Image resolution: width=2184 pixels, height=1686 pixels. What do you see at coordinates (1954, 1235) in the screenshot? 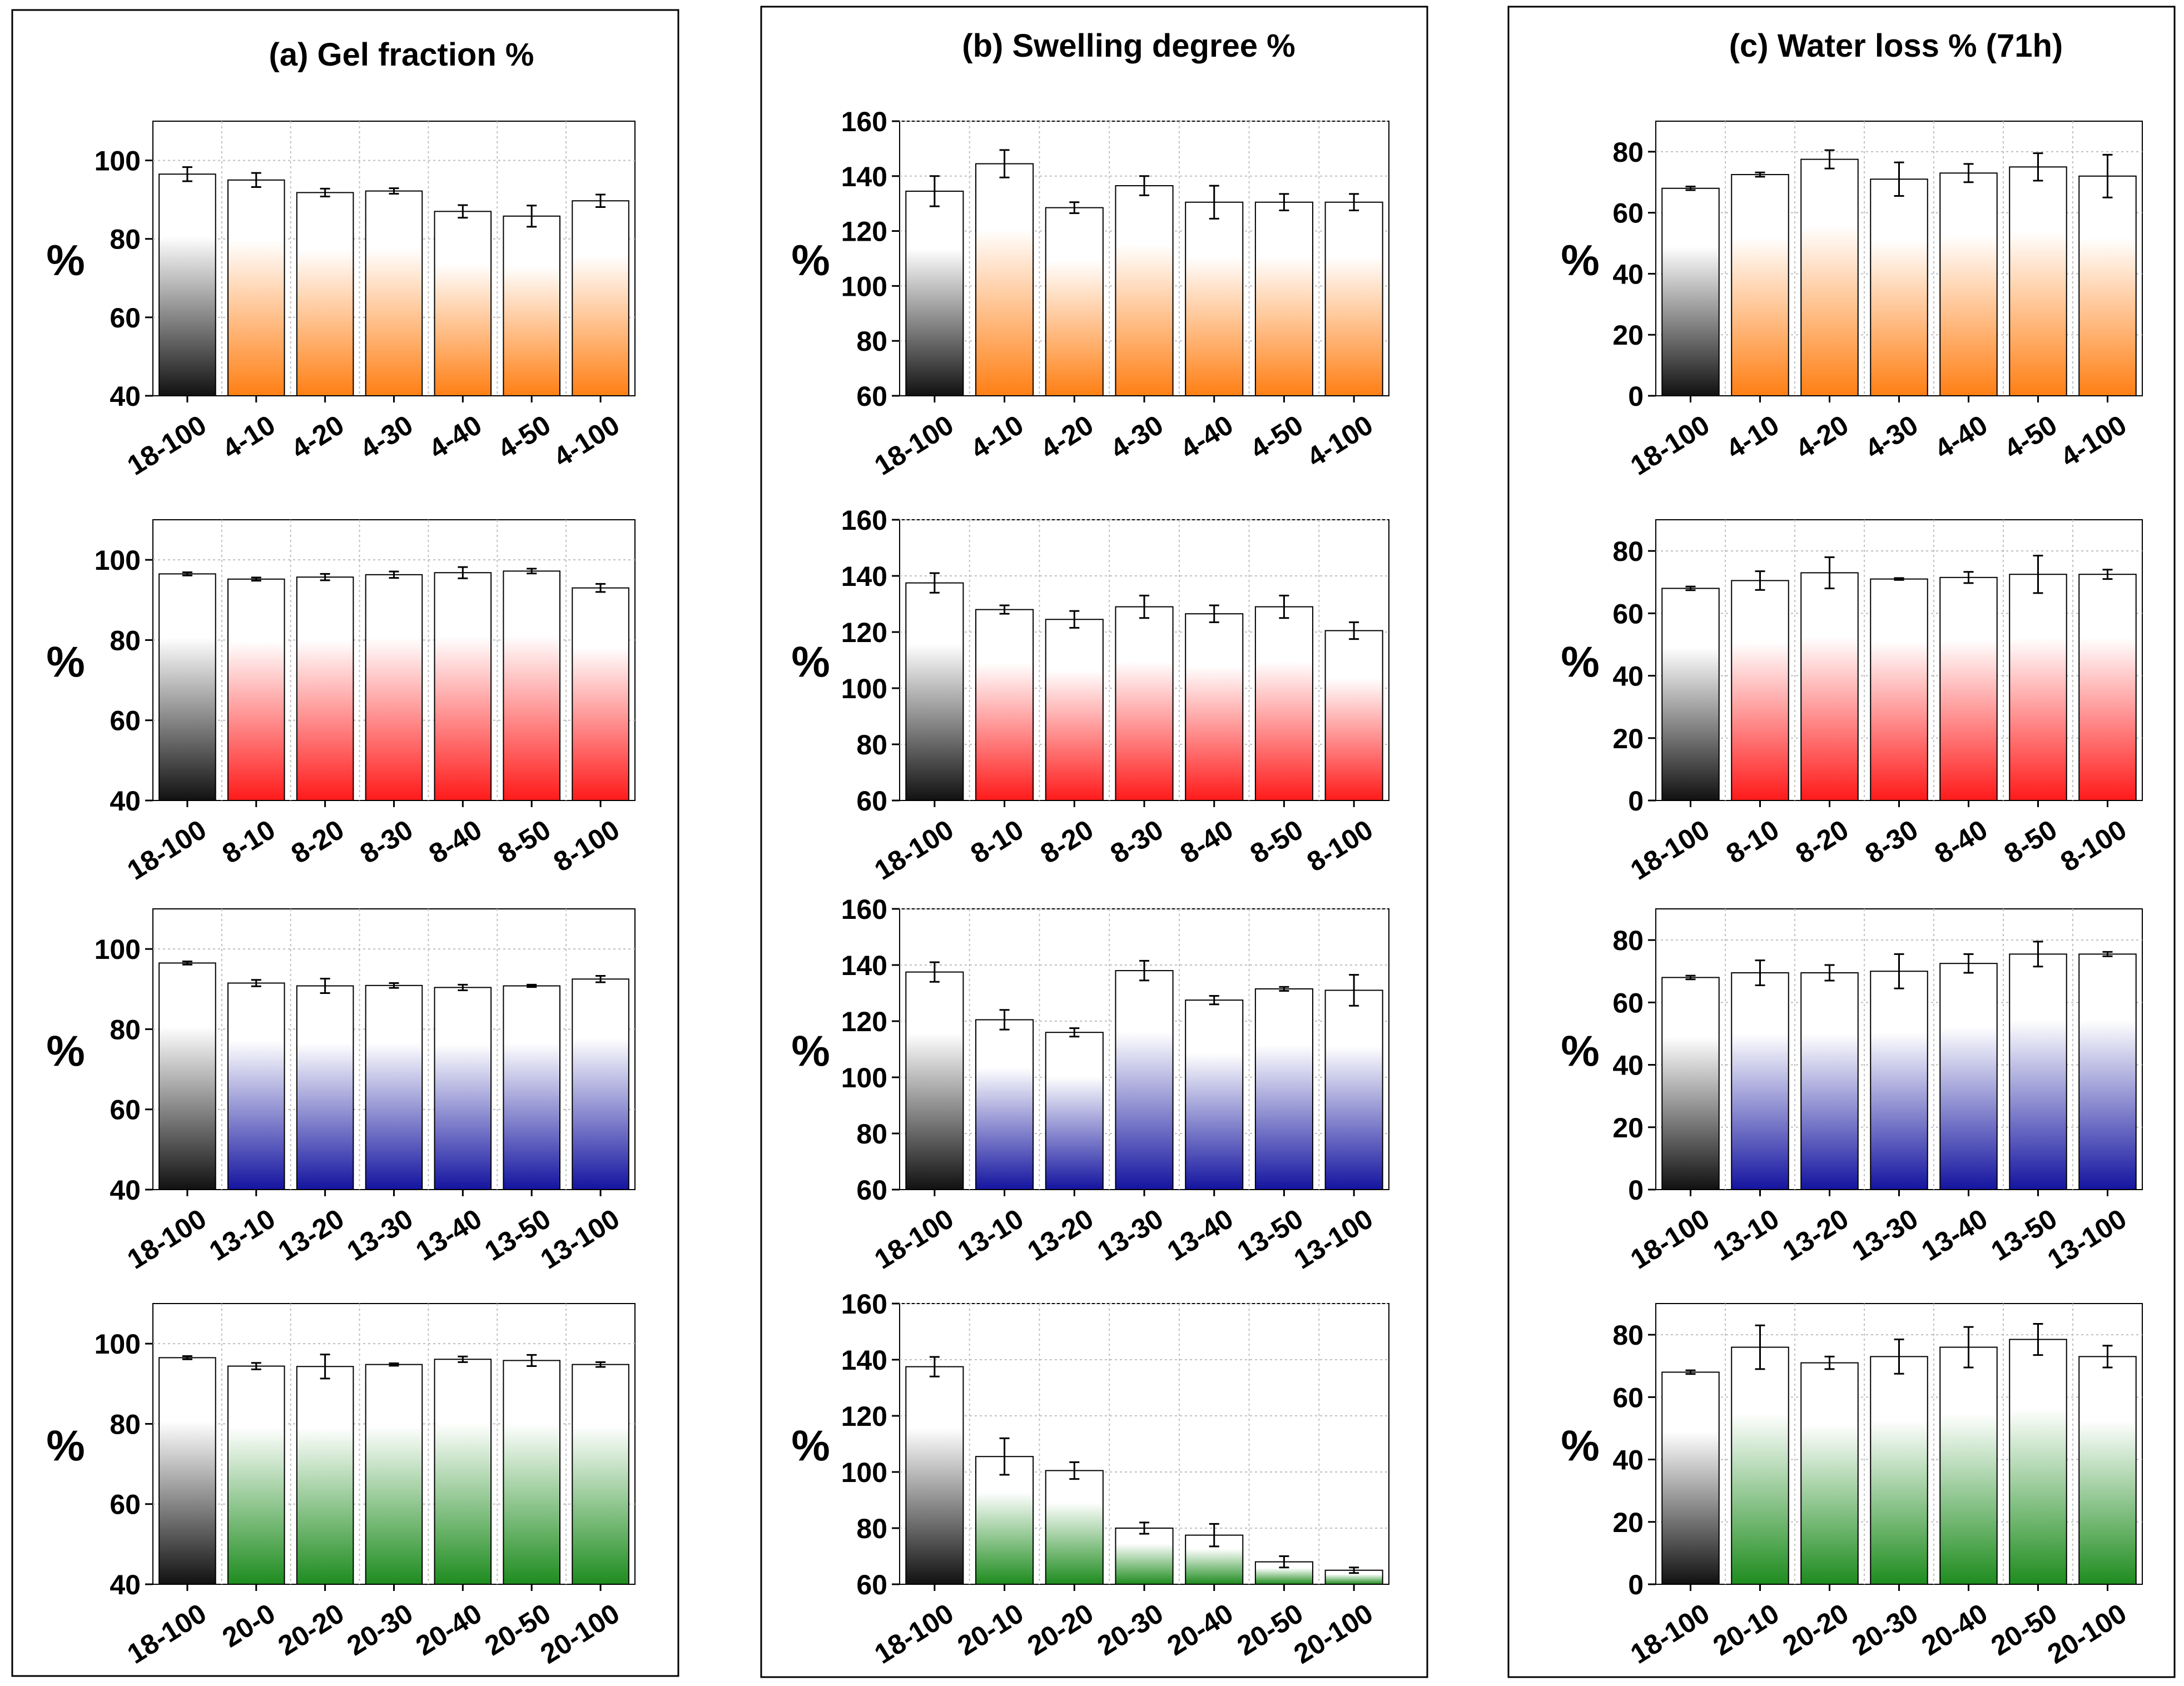
I see `x-tick-label-13-40: 13-40` at bounding box center [1954, 1235].